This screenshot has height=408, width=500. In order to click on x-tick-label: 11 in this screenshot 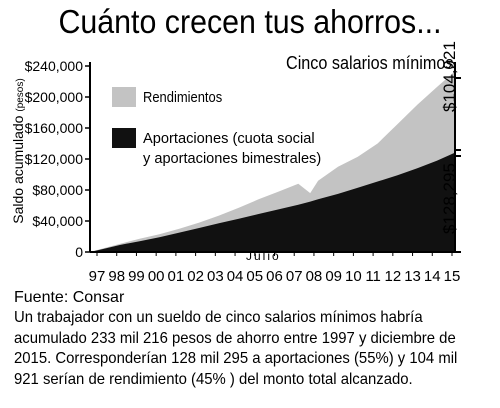, I will do `click(373, 276)`.